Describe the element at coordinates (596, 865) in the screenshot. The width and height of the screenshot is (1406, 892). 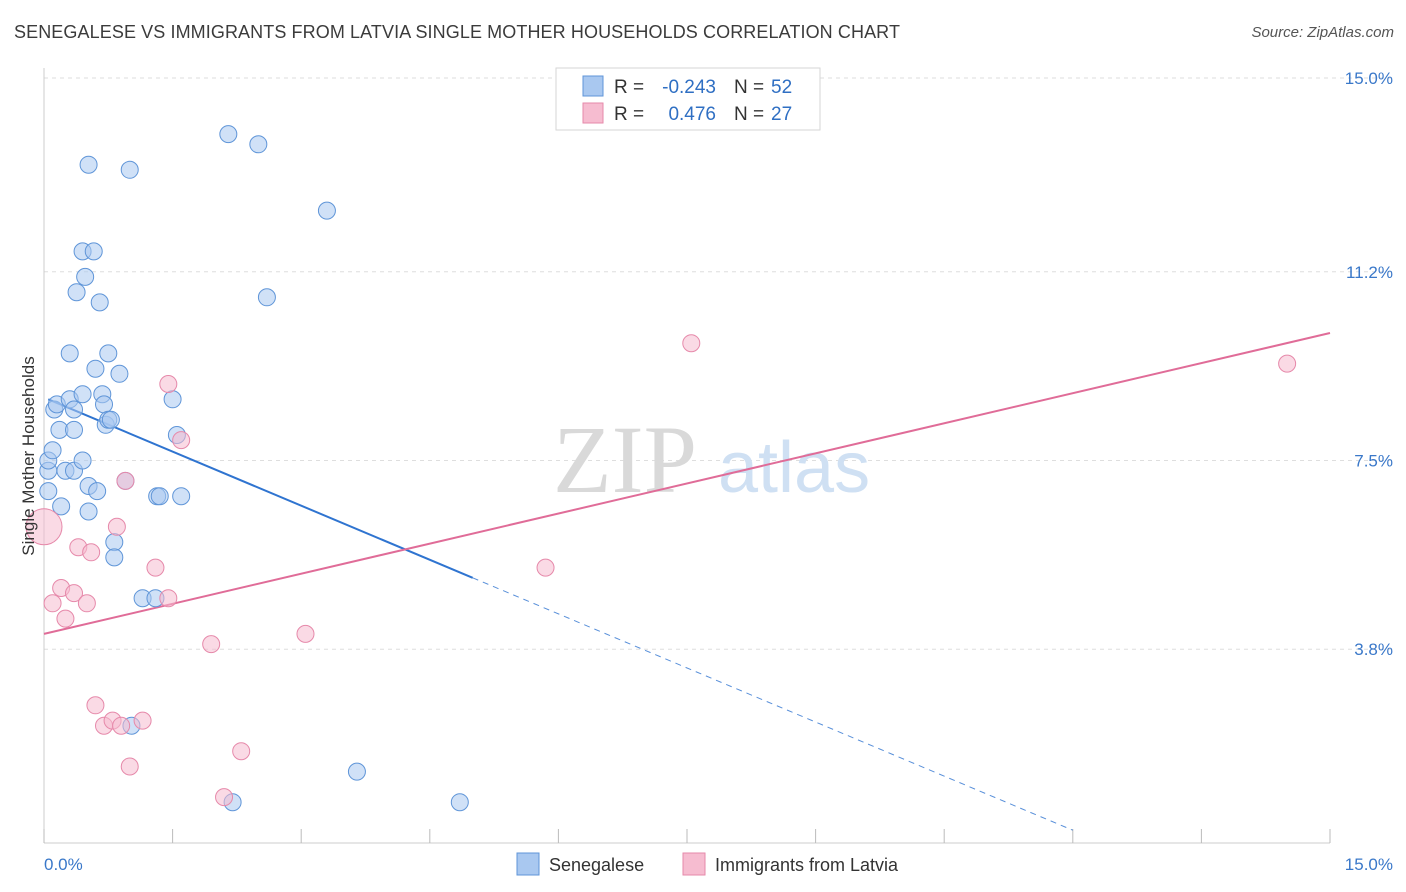
I see `series-legend-label-blue: Senegalese` at that location.